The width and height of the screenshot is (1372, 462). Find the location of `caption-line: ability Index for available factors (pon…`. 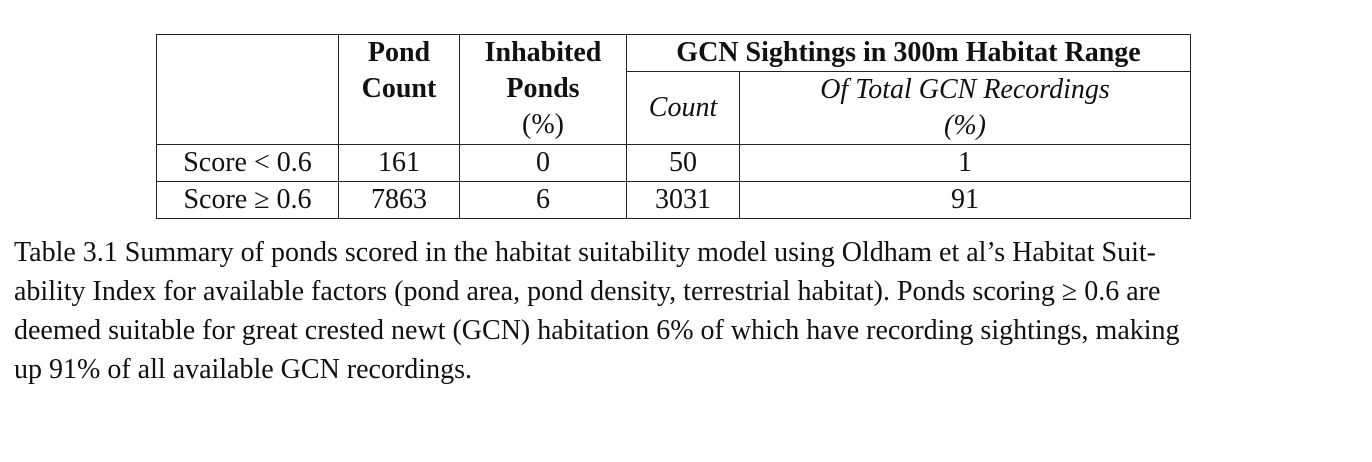

caption-line: ability Index for available factors (pon… is located at coordinates (587, 291).